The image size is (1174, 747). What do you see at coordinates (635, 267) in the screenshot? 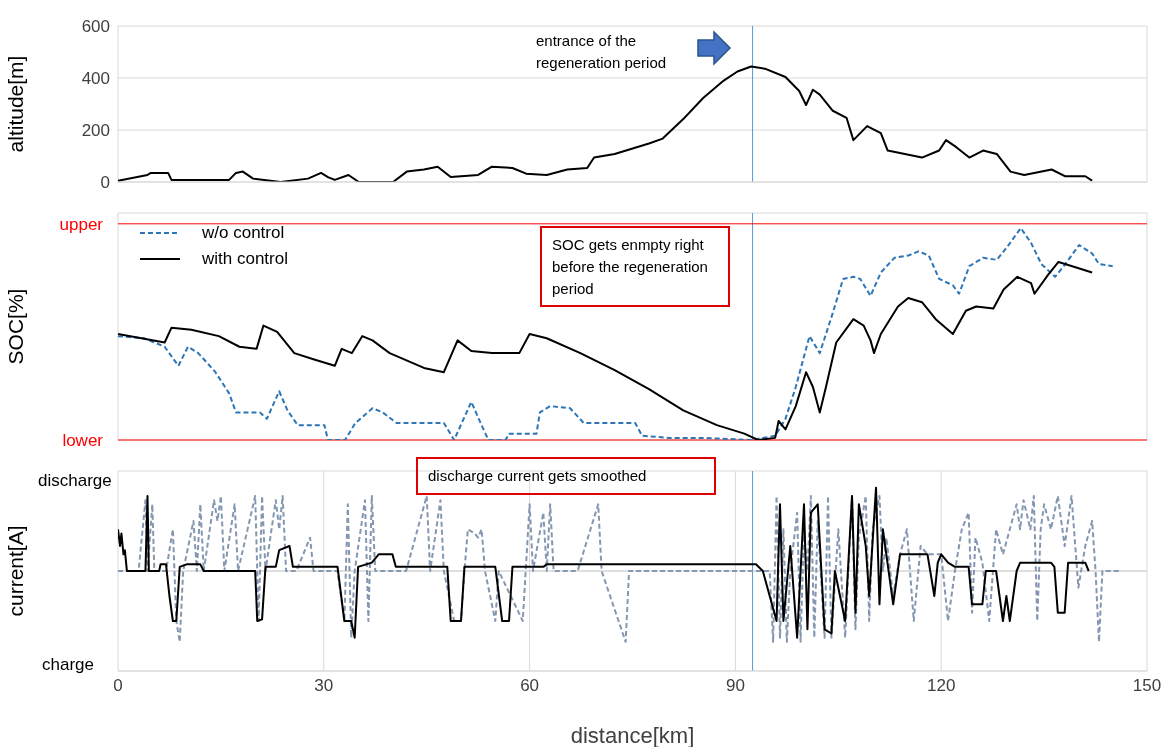
I see `annotation: SOC gets enmpty right before the regeneration period` at bounding box center [635, 267].